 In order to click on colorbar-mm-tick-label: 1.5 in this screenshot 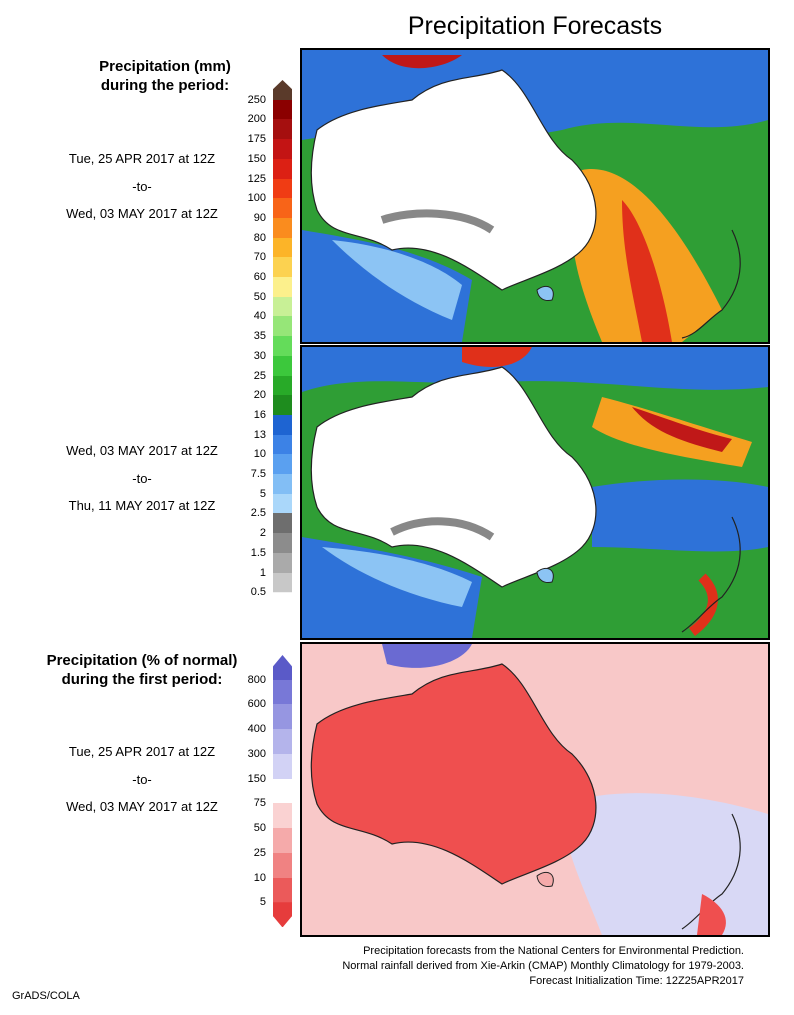, I will do `click(258, 552)`.